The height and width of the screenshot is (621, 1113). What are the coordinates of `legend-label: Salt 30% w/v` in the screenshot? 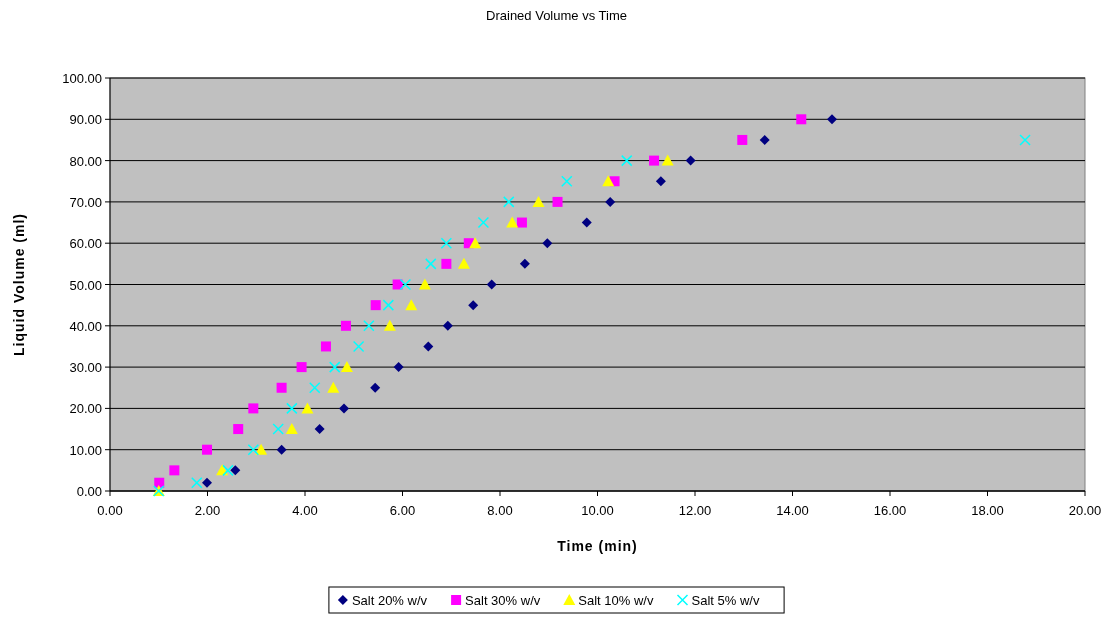 It's located at (503, 600).